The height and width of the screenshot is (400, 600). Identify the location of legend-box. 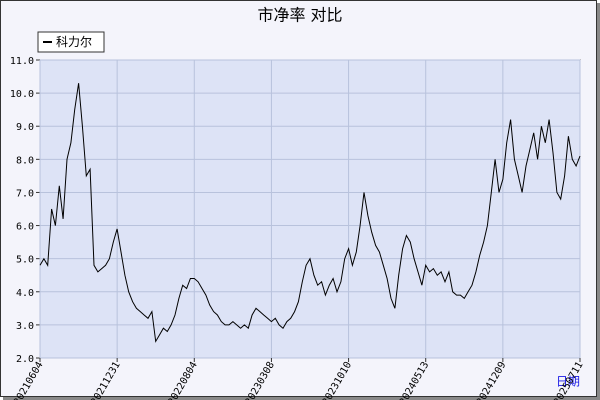
(71, 42).